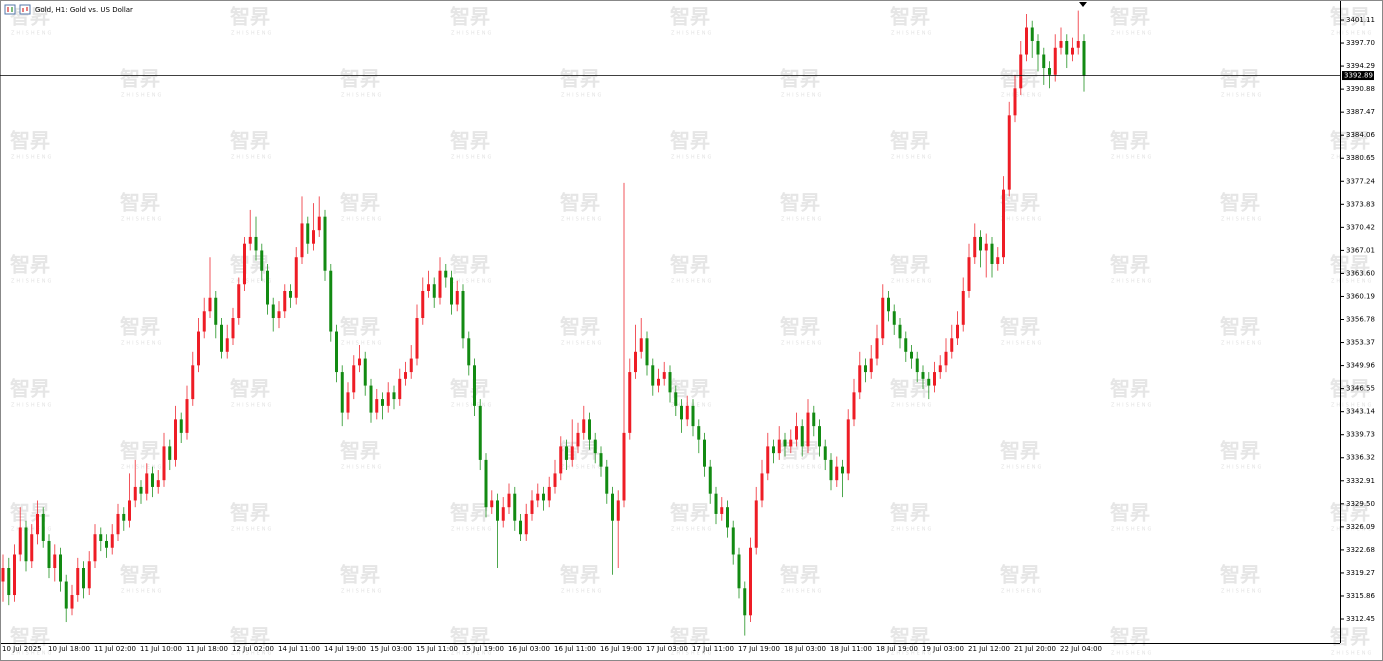 The image size is (1383, 661). I want to click on last-price-box, so click(1358, 76).